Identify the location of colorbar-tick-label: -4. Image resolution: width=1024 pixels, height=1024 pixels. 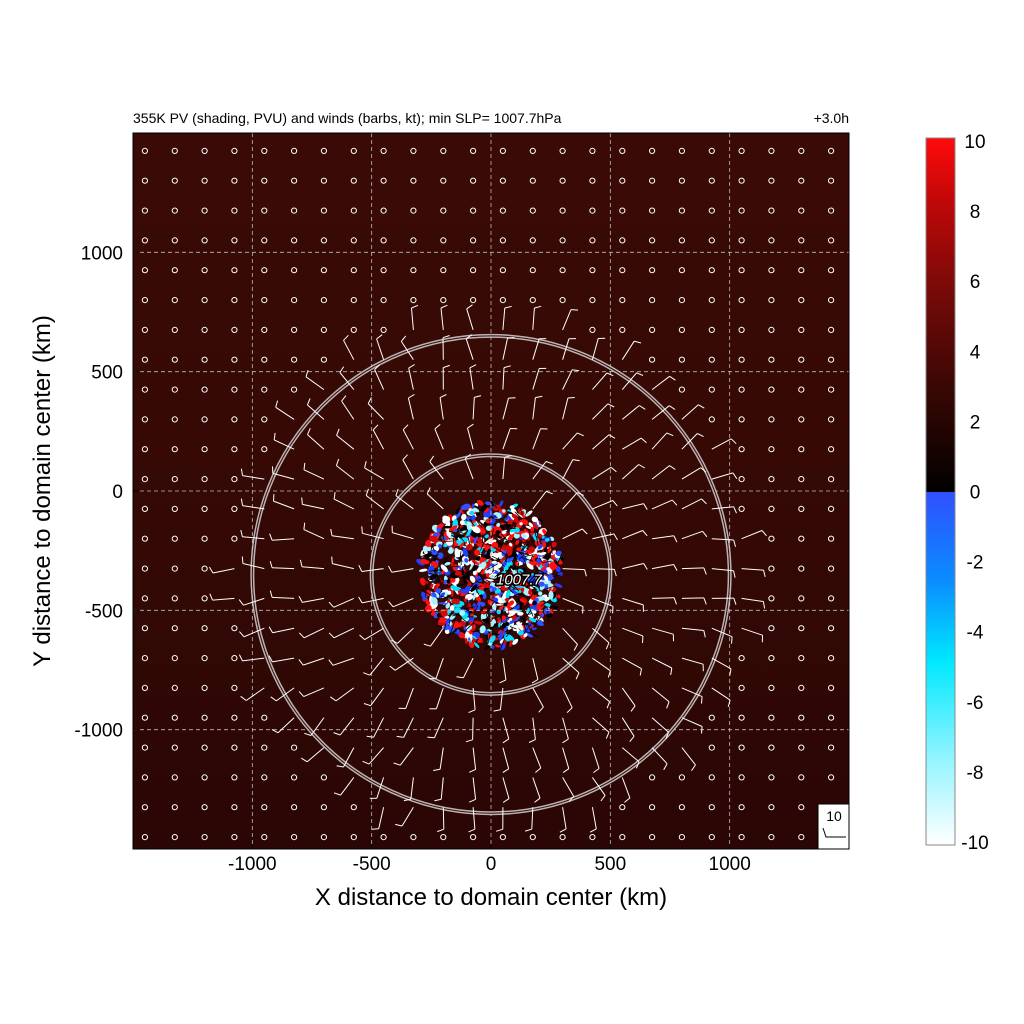
(975, 633).